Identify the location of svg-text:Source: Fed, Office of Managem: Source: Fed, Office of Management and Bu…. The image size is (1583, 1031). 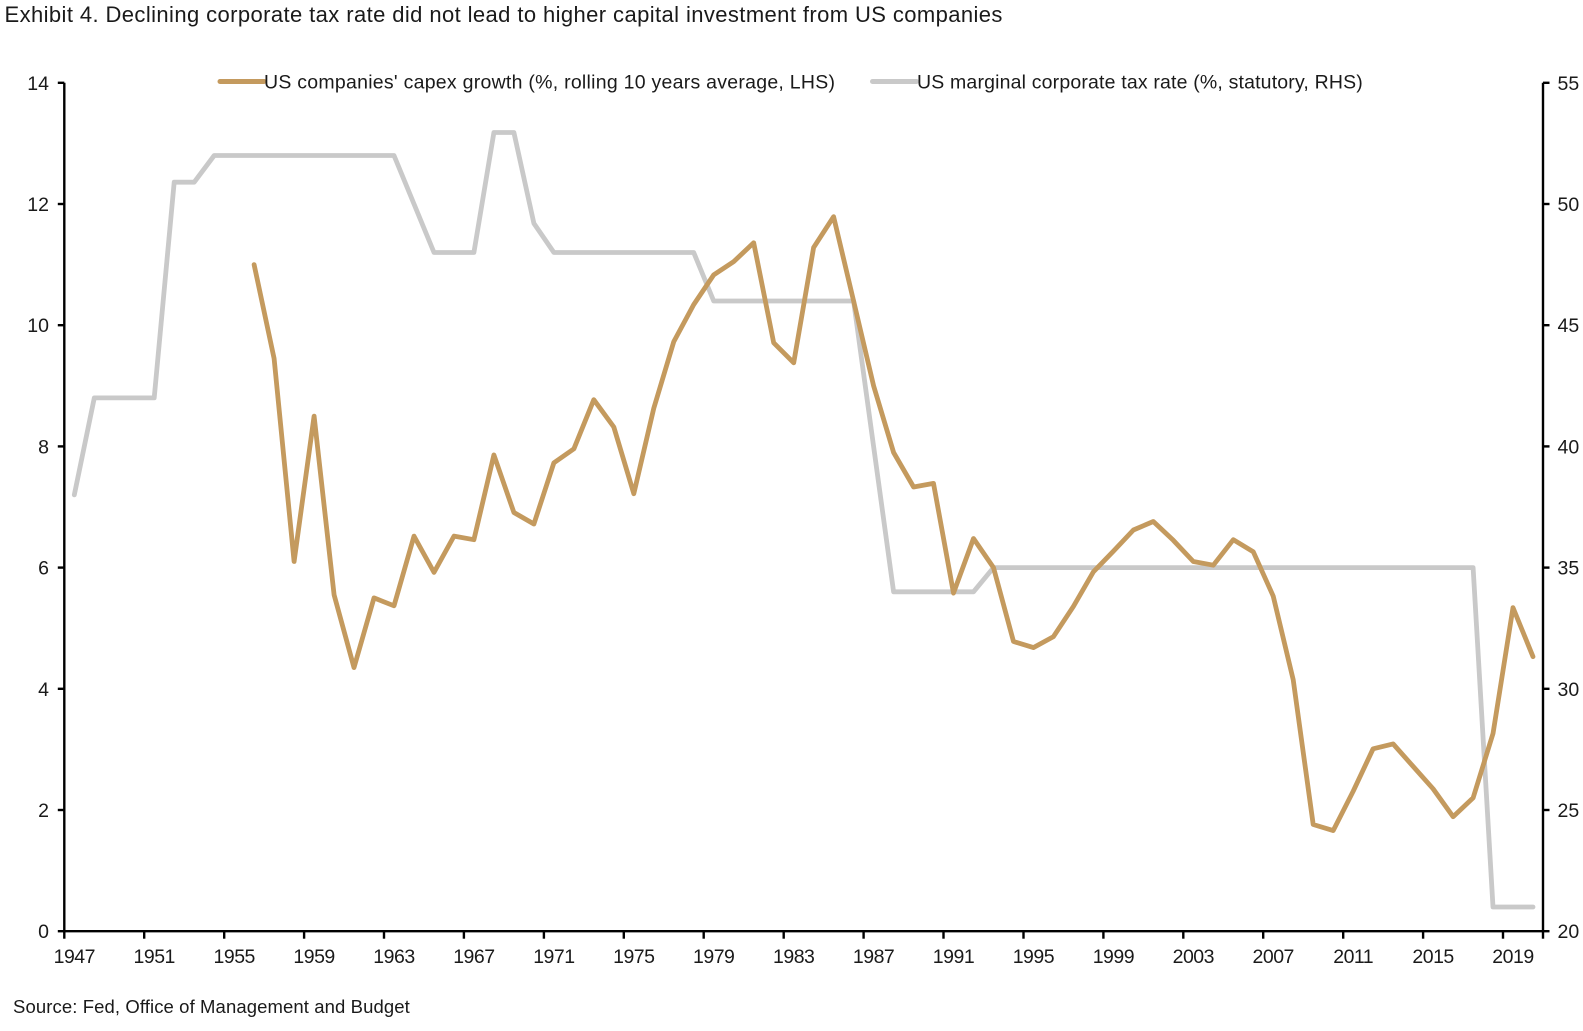
(211, 1006).